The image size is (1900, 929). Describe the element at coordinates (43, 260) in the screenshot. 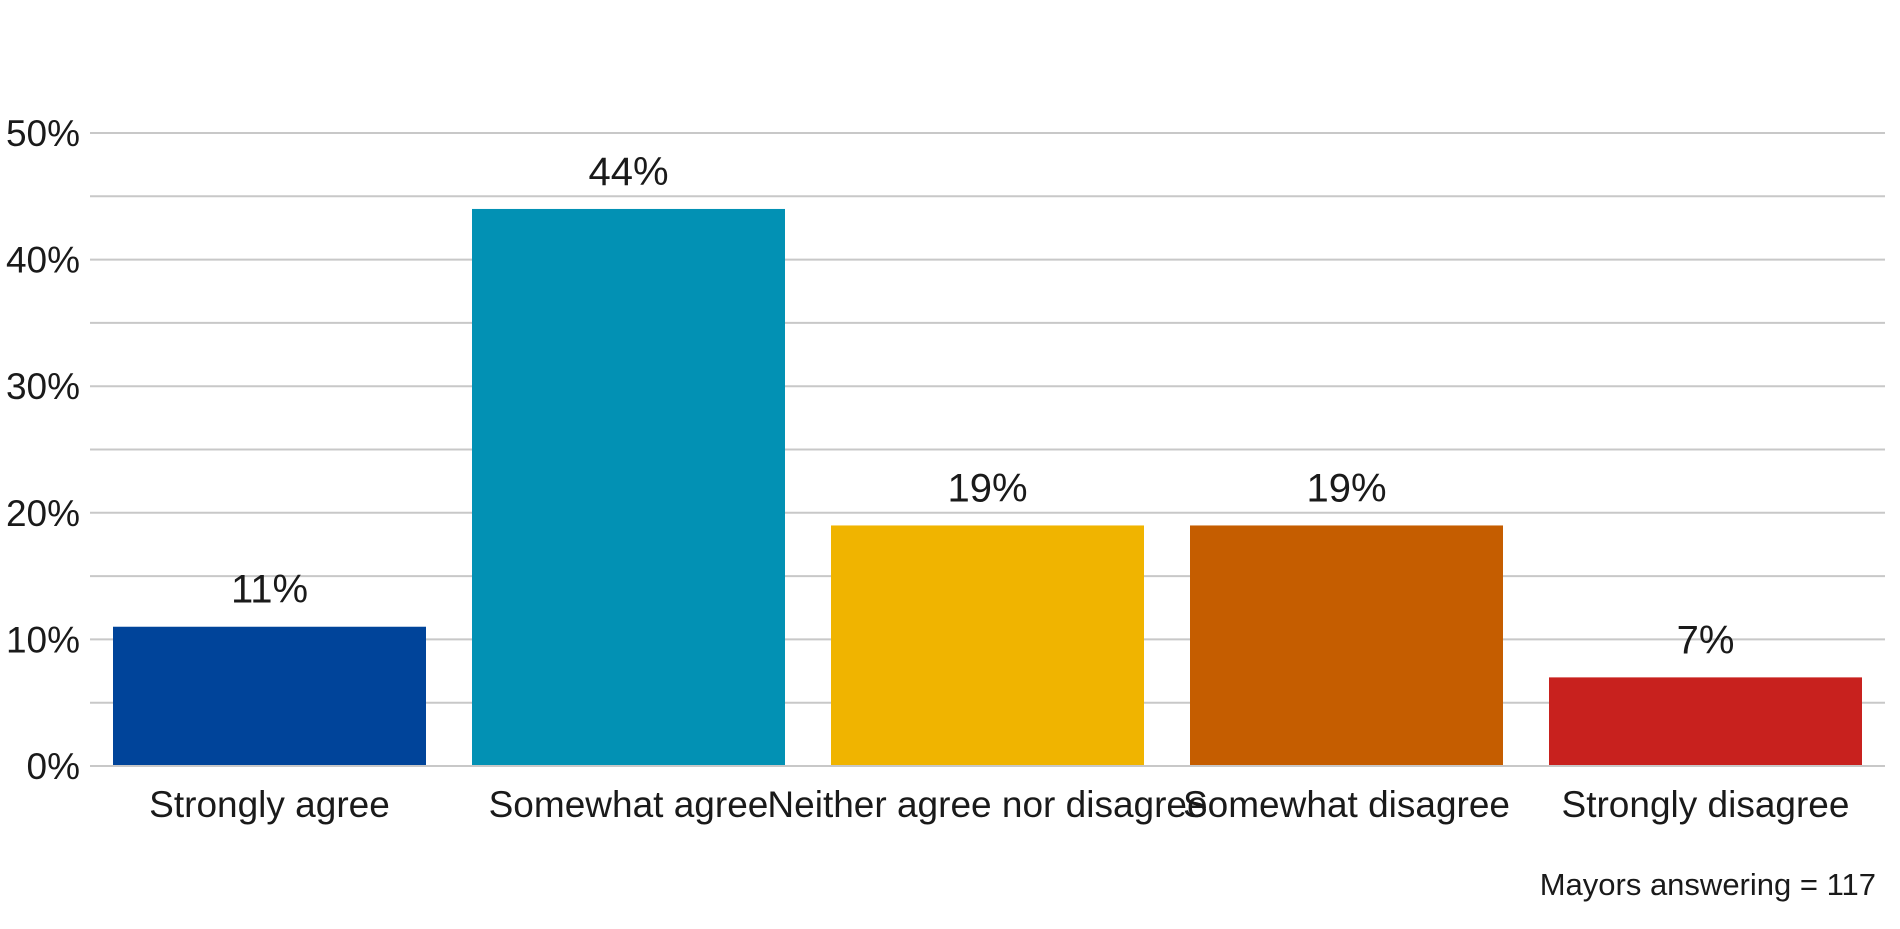

I see `y-tick-label: 40%` at that location.